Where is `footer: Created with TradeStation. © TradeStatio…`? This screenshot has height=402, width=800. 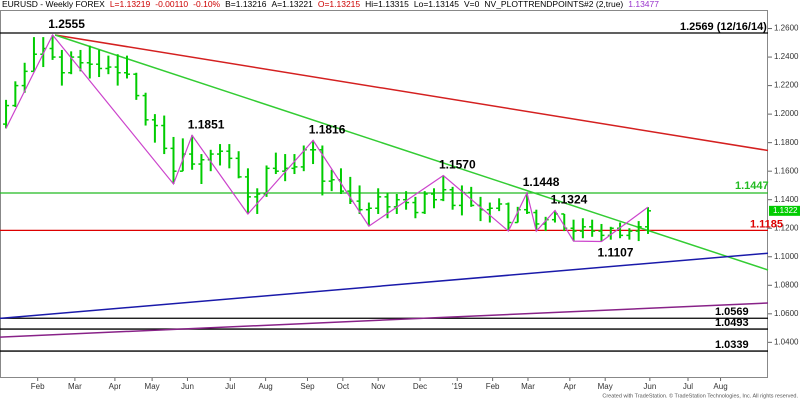 footer: Created with TradeStation. © TradeStatio… is located at coordinates (700, 395).